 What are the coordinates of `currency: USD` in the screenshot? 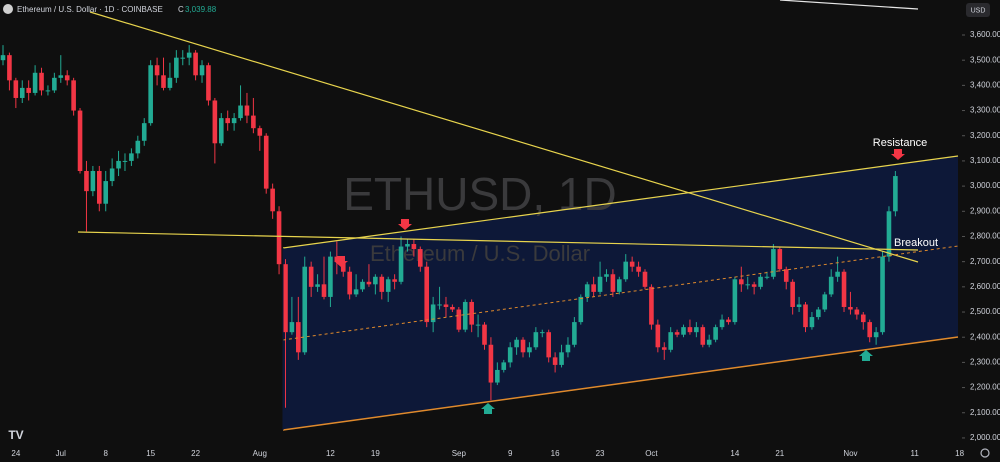 It's located at (978, 10).